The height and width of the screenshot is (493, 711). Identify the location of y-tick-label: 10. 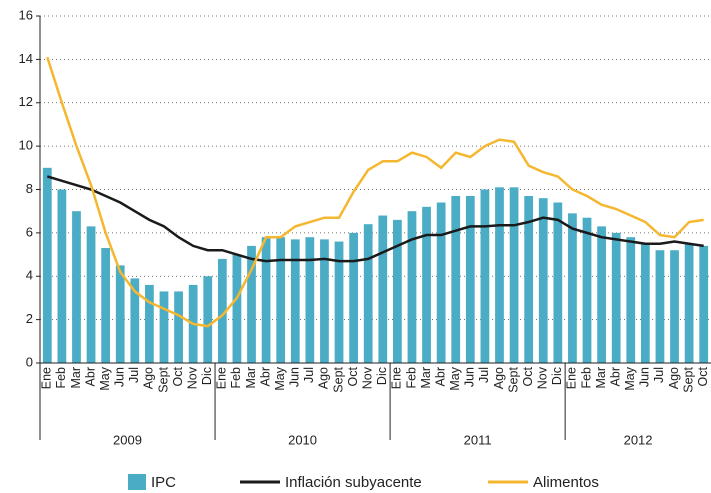
(26, 145).